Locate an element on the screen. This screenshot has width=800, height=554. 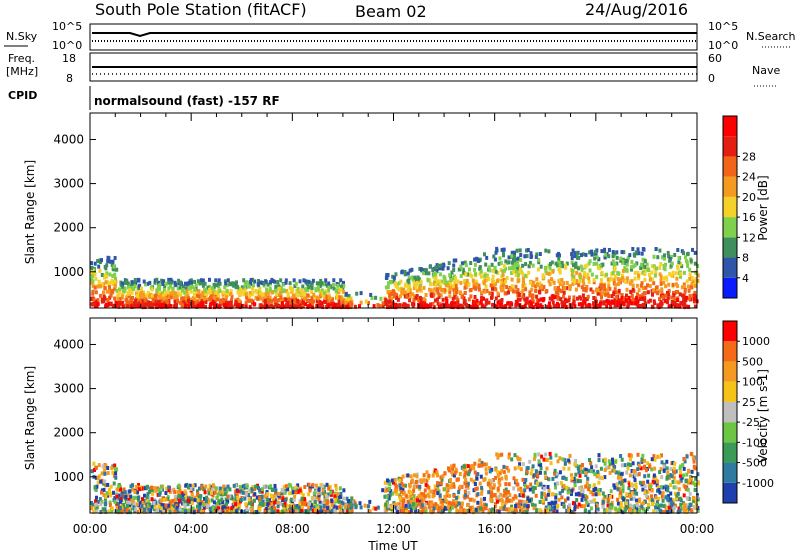
freq-left-tick-bottom: 8 is located at coordinates (69, 78).